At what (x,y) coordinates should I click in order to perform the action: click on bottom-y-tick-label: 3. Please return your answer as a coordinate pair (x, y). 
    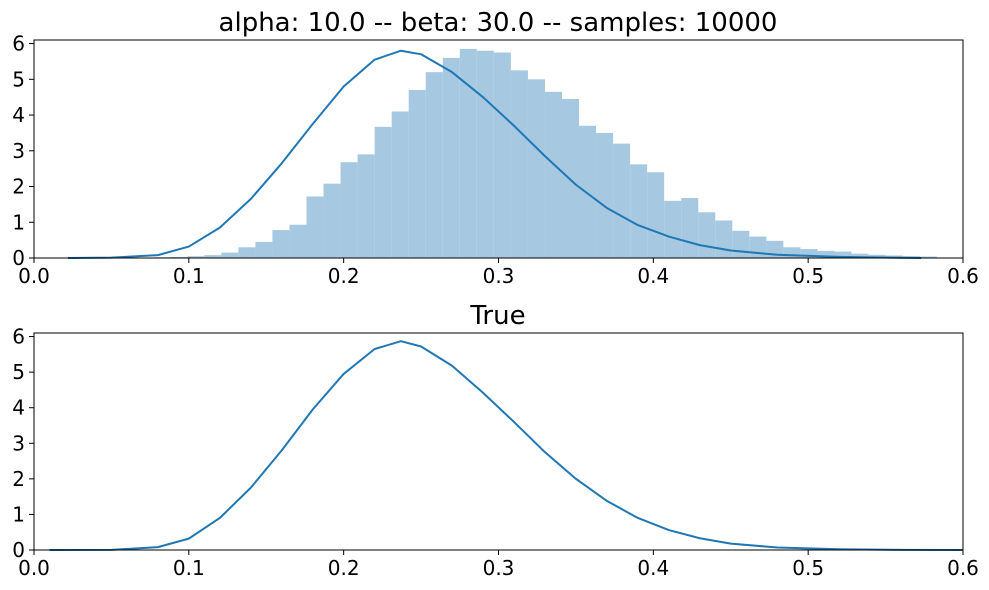
    Looking at the image, I should click on (18, 443).